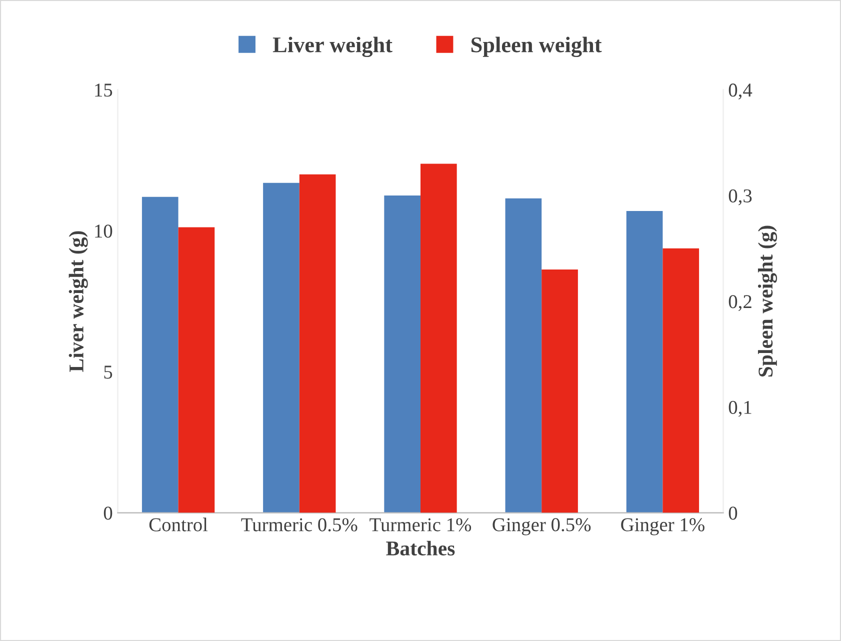 This screenshot has height=641, width=841. What do you see at coordinates (332, 47) in the screenshot?
I see `legend-label: Liver weight` at bounding box center [332, 47].